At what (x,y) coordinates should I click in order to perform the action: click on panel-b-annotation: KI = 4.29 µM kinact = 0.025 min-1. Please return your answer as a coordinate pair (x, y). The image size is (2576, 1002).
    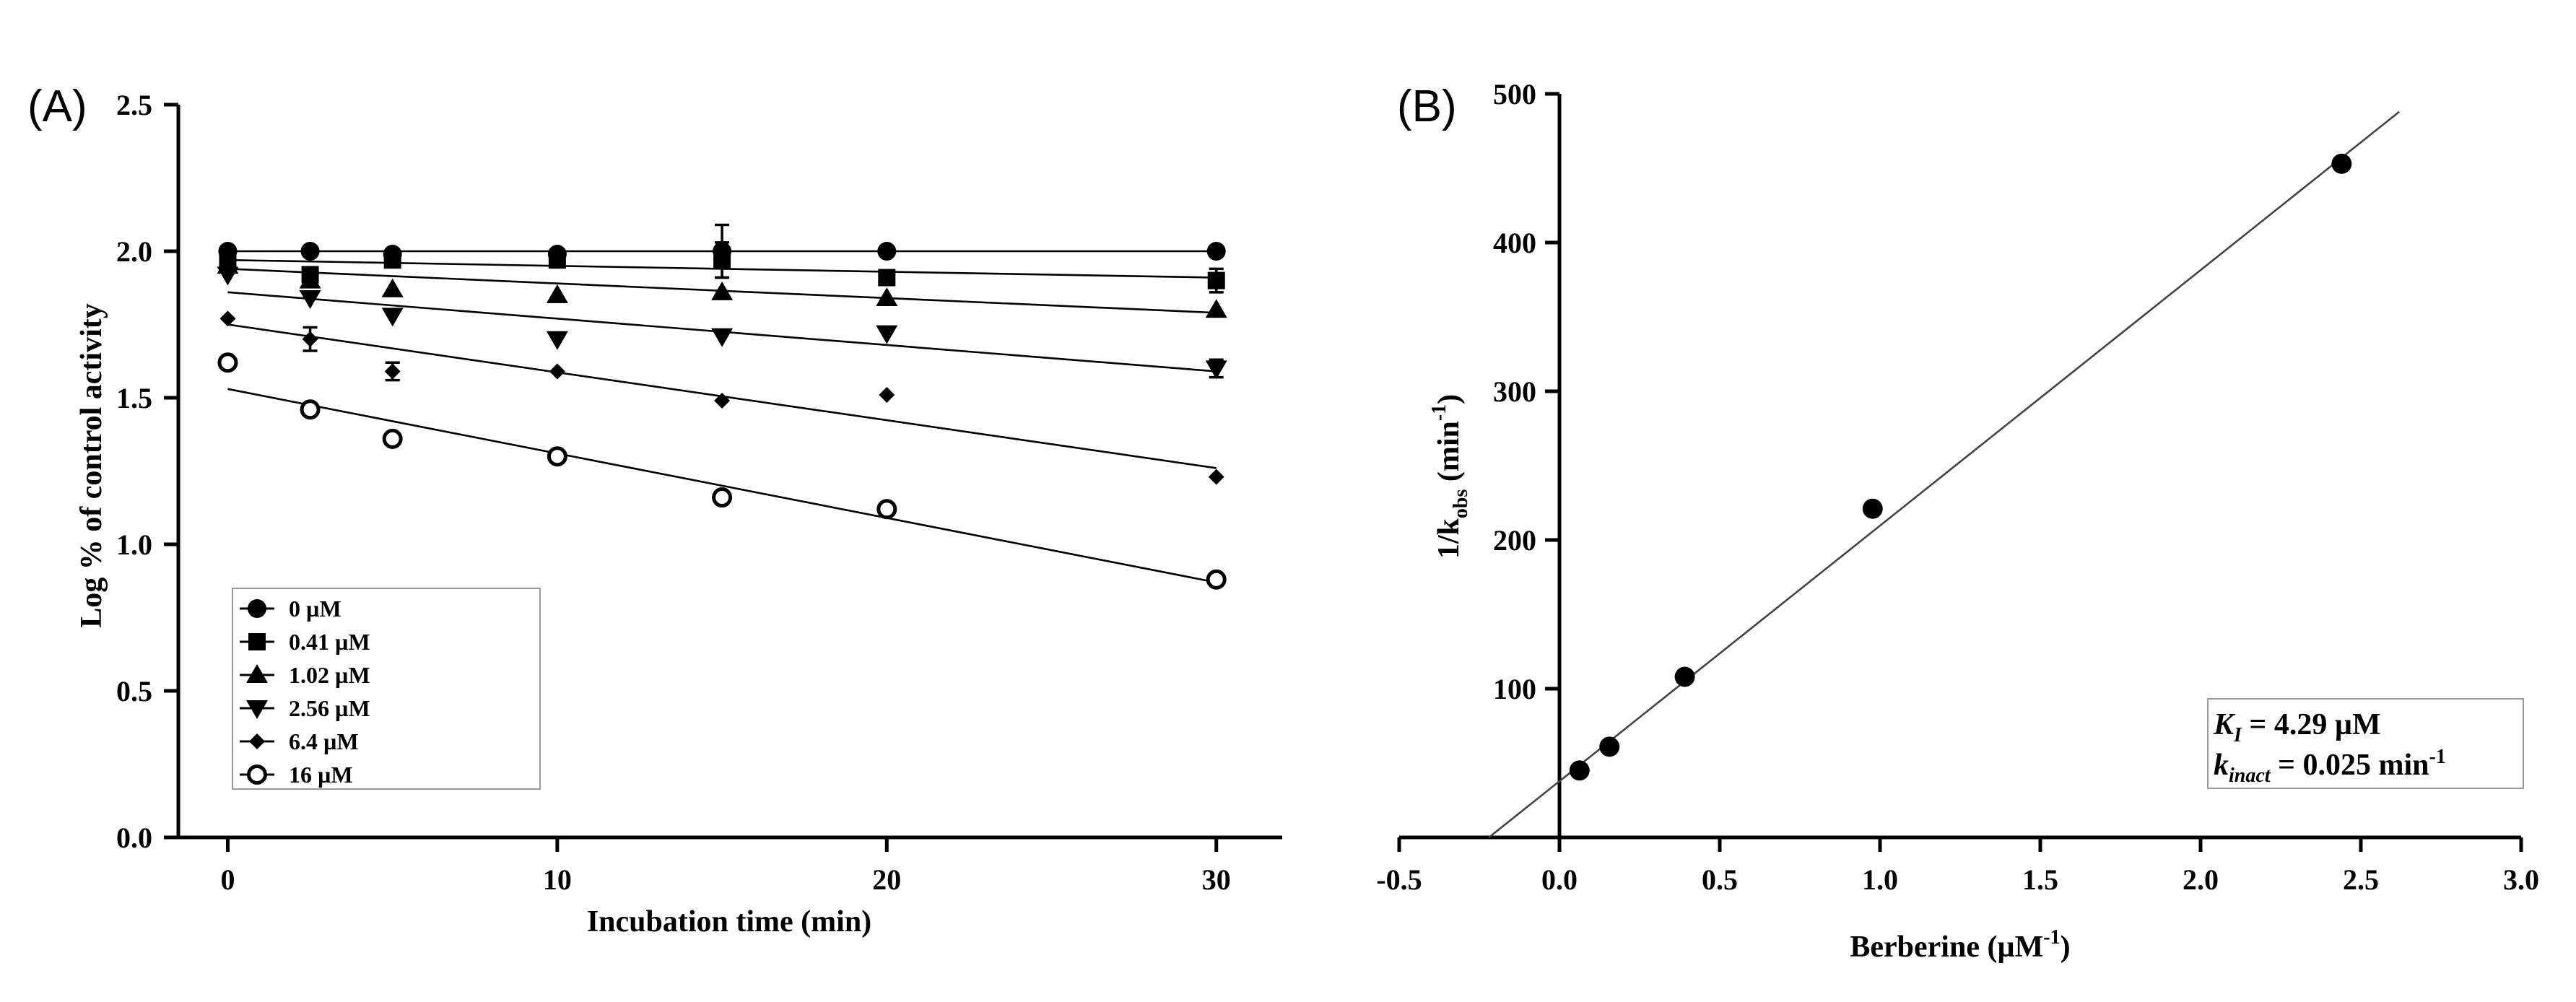
    Looking at the image, I should click on (2365, 743).